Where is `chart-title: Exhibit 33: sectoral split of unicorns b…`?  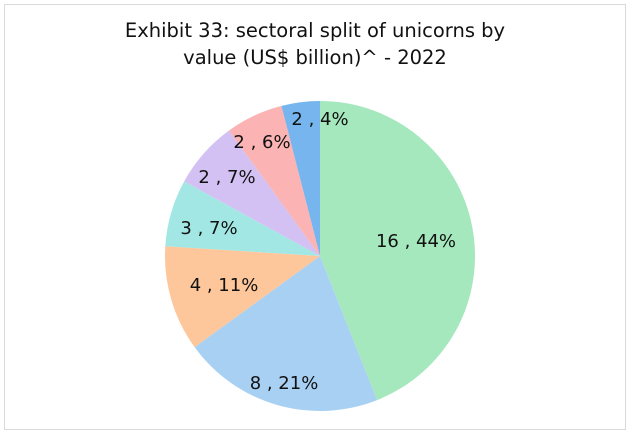 chart-title: Exhibit 33: sectoral split of unicorns b… is located at coordinates (315, 44).